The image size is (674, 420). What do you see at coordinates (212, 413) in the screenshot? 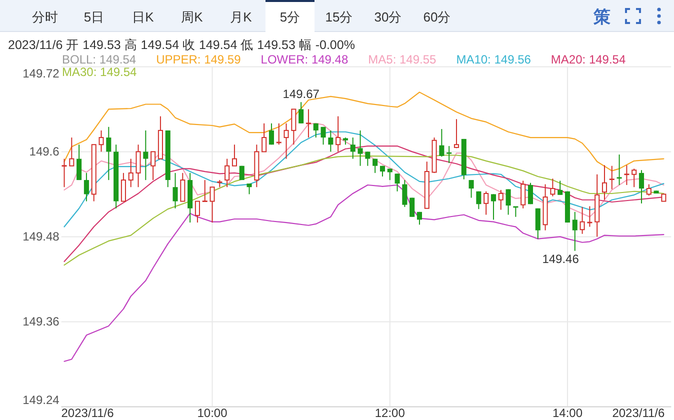
I see `x-tick-label: 10:00` at bounding box center [212, 413].